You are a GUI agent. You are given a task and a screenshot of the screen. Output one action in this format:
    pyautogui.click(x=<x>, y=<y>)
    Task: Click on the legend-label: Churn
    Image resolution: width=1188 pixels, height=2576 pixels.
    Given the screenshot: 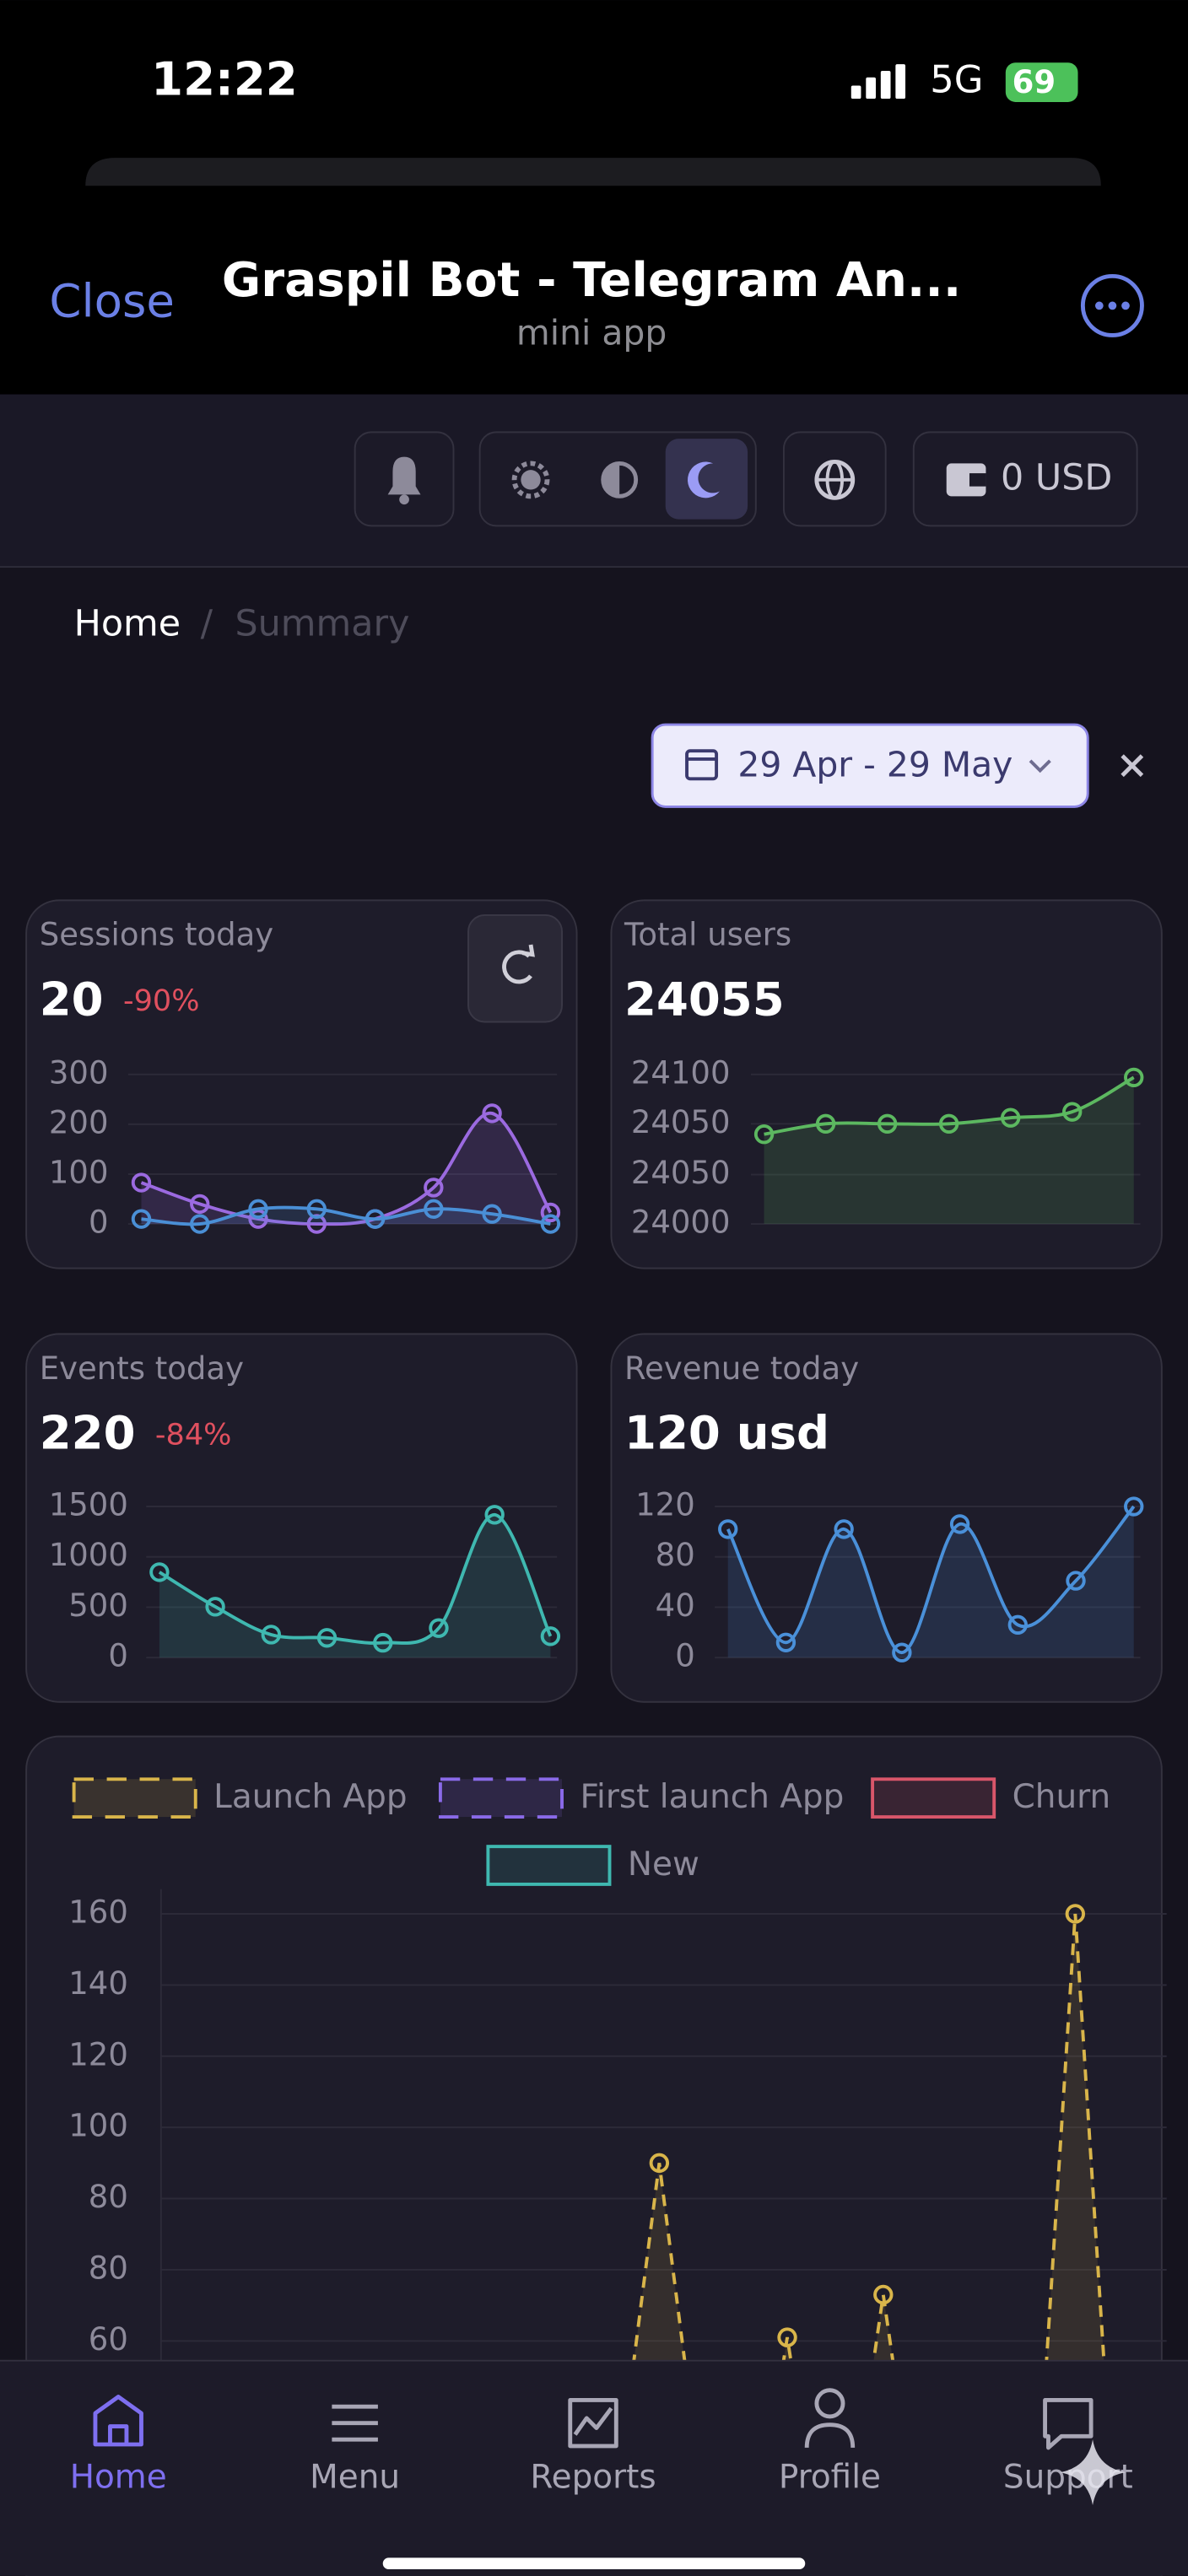 What is the action you would take?
    pyautogui.click(x=1061, y=1797)
    